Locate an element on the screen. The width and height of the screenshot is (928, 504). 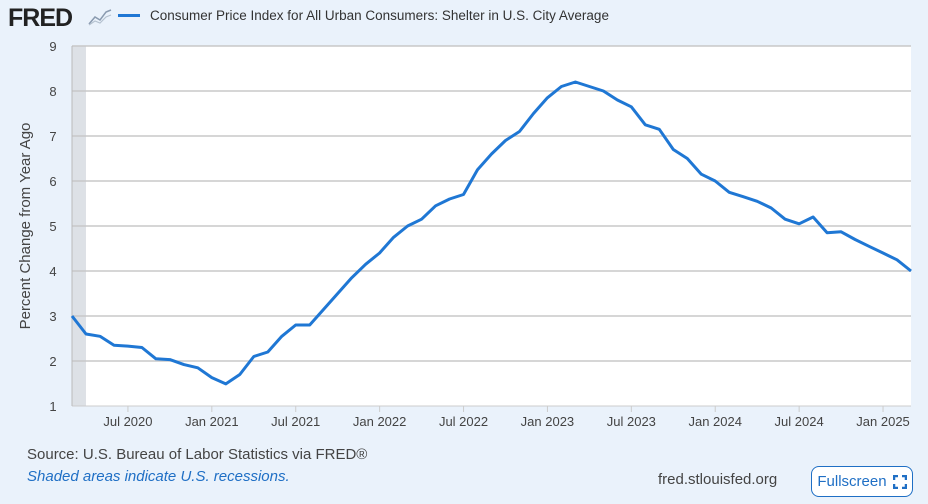
x-tick-label: Jan 2021 is located at coordinates (212, 421).